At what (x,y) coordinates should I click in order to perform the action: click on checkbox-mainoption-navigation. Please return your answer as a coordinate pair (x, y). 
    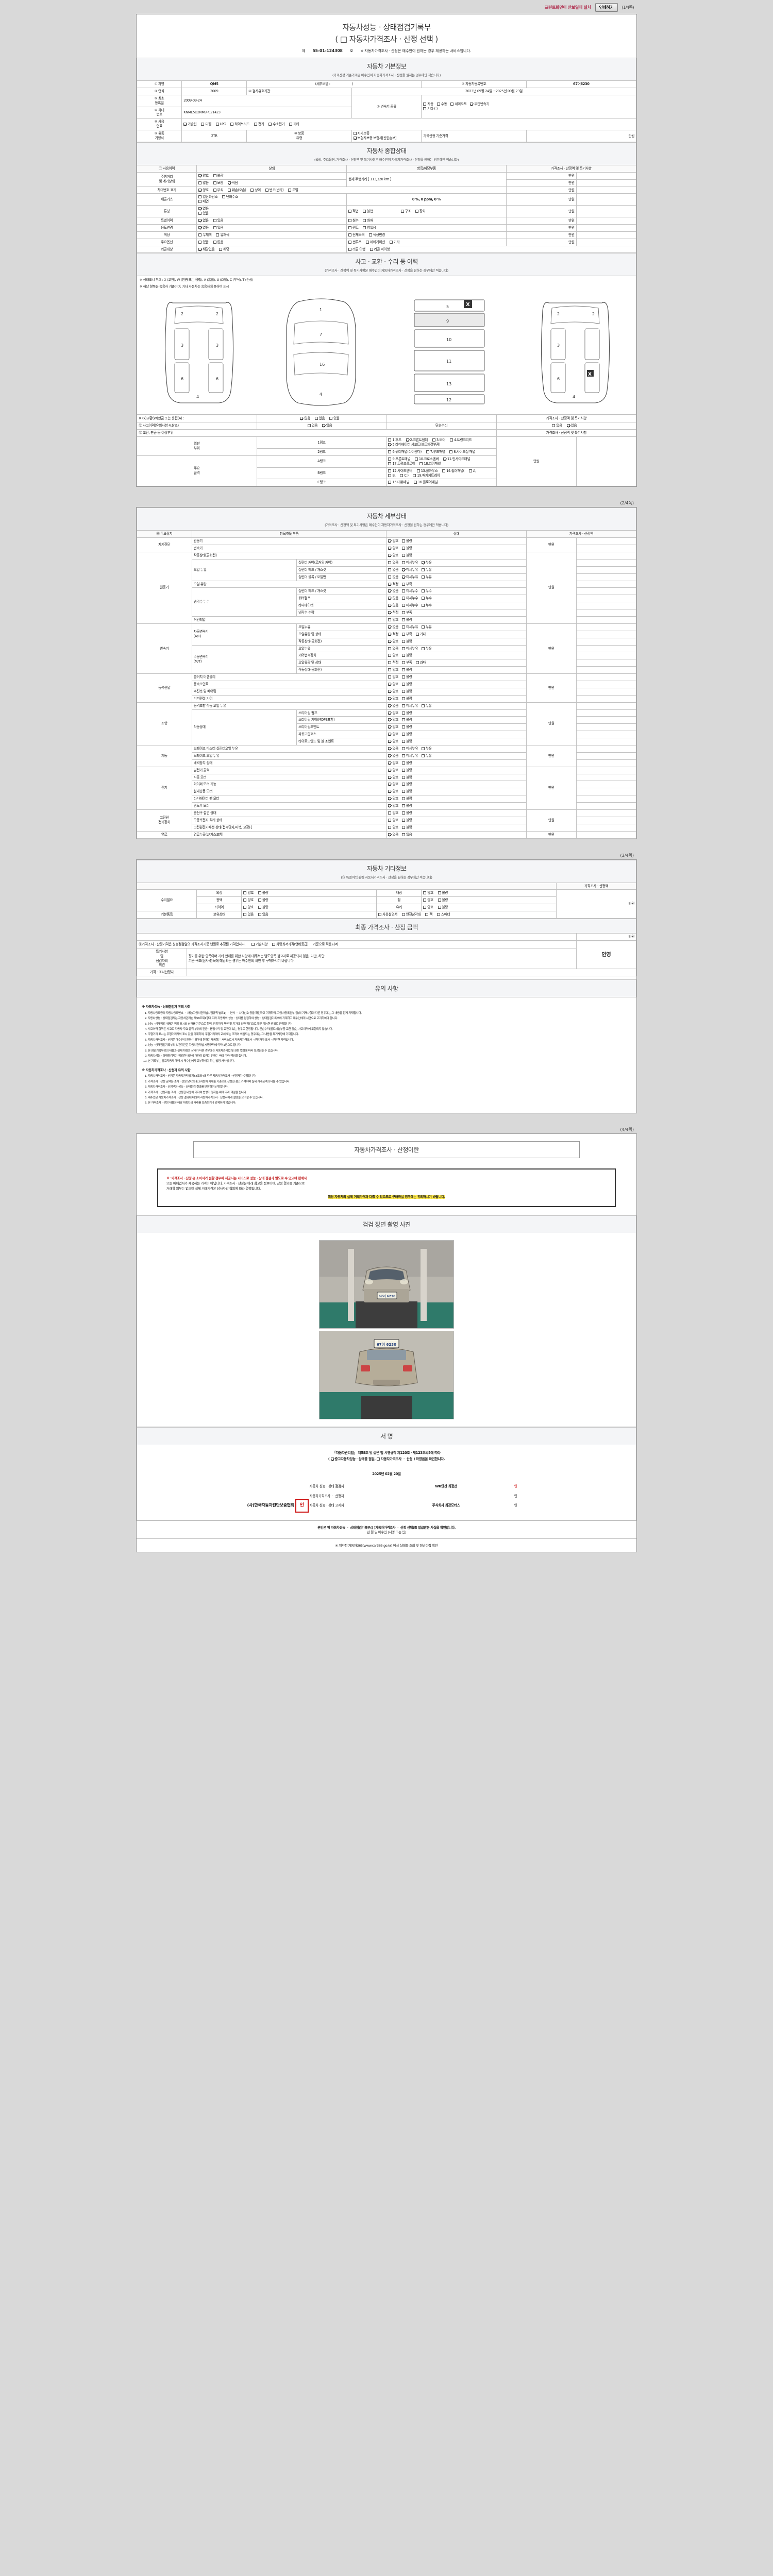
    Looking at the image, I should click on (367, 242).